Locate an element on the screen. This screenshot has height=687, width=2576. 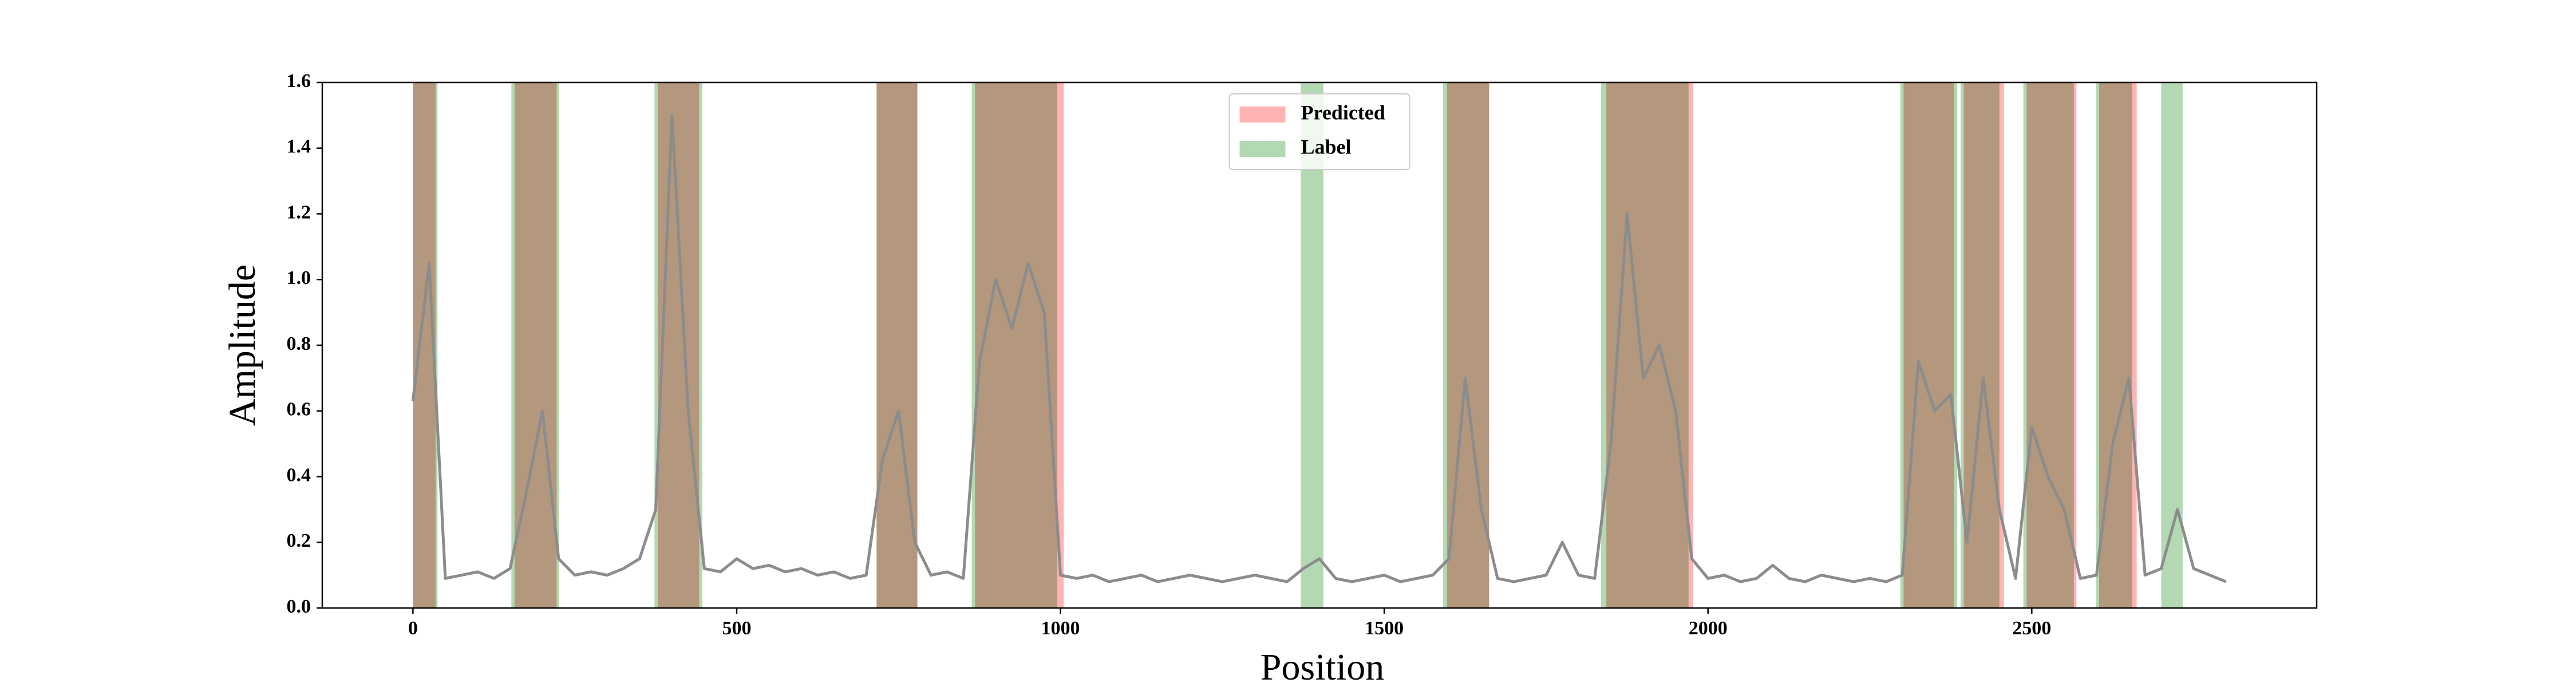
y-tick-label: 0.4 is located at coordinates (299, 474).